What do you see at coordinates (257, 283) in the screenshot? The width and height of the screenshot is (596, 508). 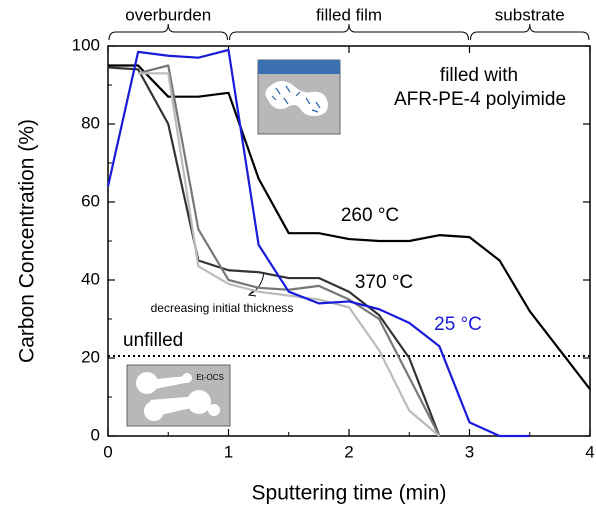 I see `arrow` at bounding box center [257, 283].